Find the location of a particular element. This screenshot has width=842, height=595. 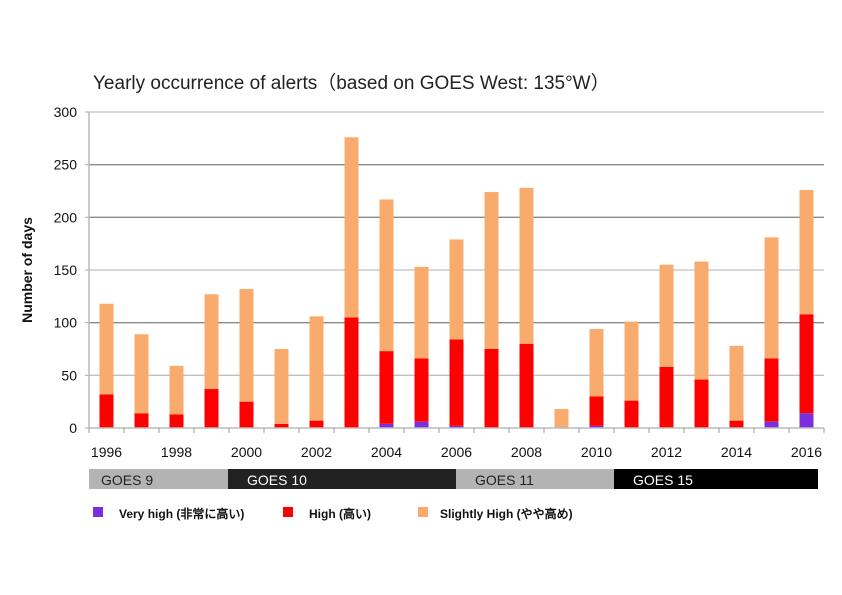

x-tick-label: 2000 is located at coordinates (246, 452).